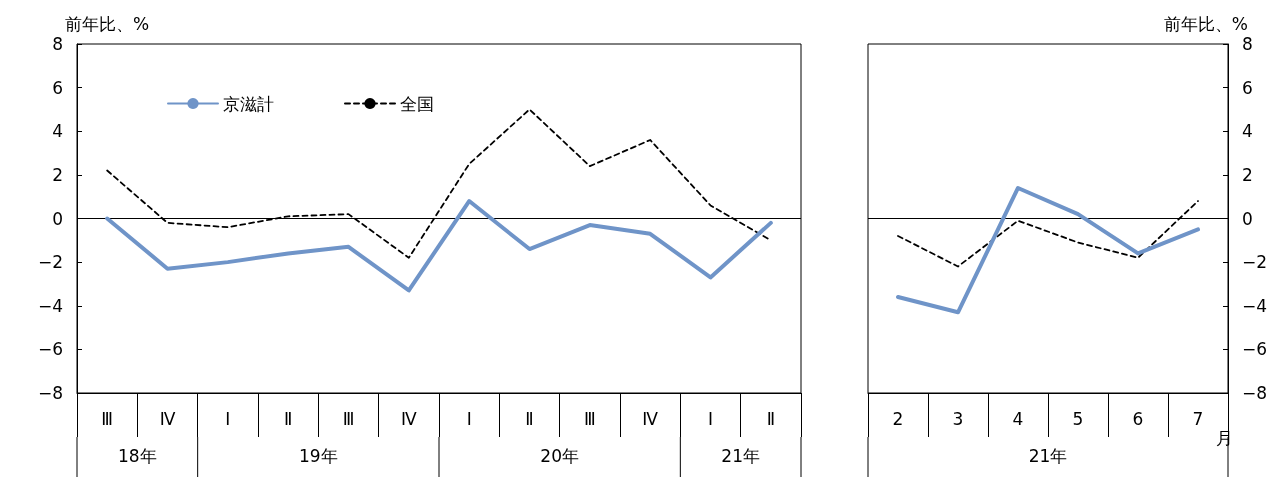 The width and height of the screenshot is (1273, 477). What do you see at coordinates (1018, 418) in the screenshot?
I see `x-tick-label: 4` at bounding box center [1018, 418].